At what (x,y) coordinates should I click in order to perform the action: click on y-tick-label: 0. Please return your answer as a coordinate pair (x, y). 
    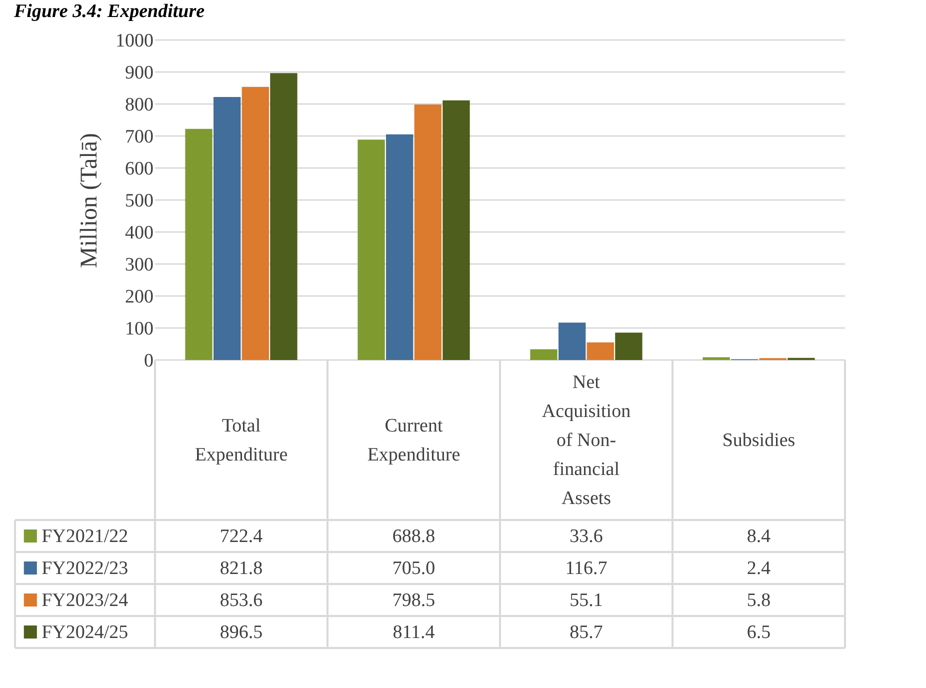
    Looking at the image, I should click on (149, 361).